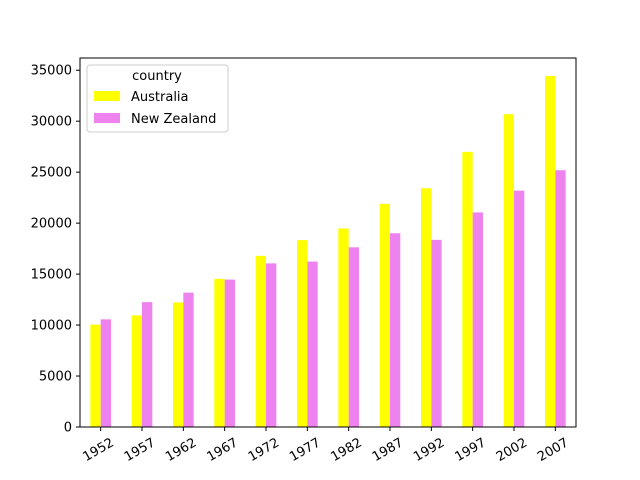 This screenshot has width=640, height=480. Describe the element at coordinates (223, 450) in the screenshot. I see `x-tick-label: 1967` at that location.